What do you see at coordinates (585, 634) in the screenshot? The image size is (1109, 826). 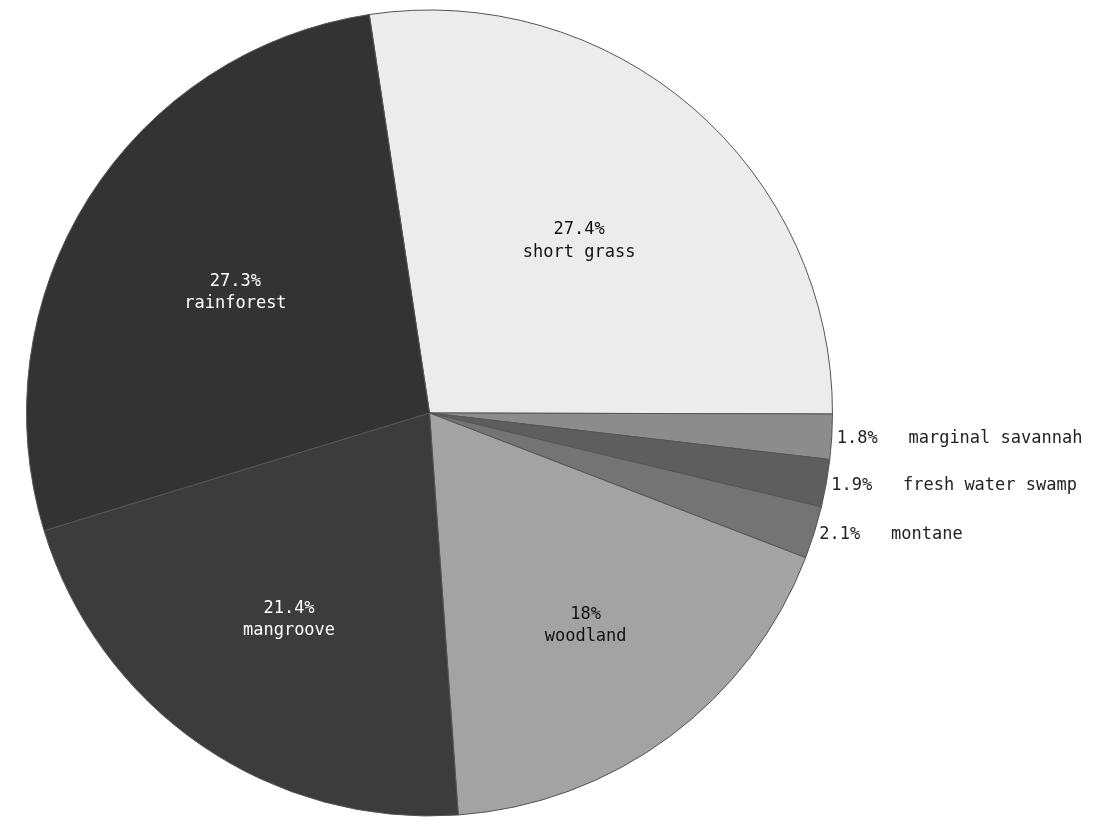 I see `slice-label: woodland` at bounding box center [585, 634].